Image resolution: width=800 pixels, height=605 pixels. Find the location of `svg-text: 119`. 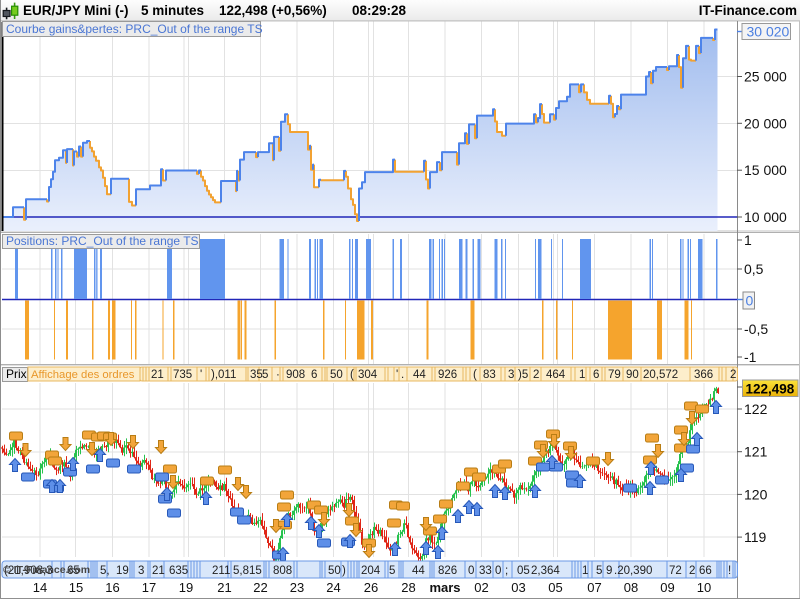

svg-text: 119 is located at coordinates (755, 537).